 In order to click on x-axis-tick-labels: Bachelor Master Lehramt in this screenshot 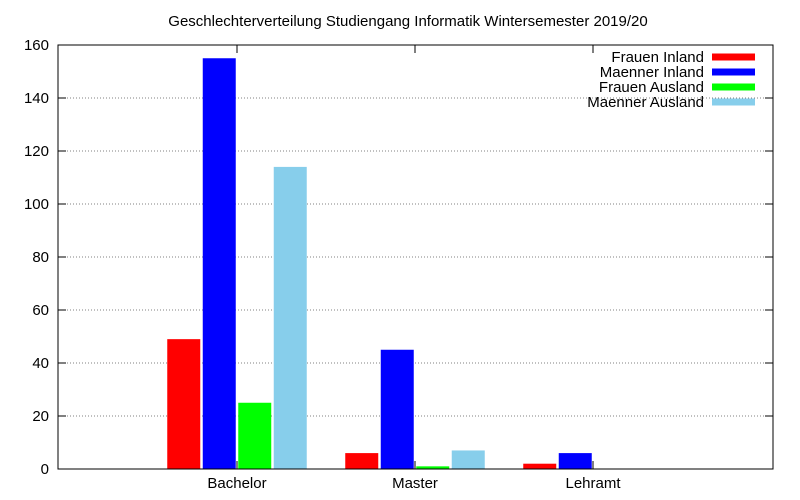, I will do `click(414, 483)`.